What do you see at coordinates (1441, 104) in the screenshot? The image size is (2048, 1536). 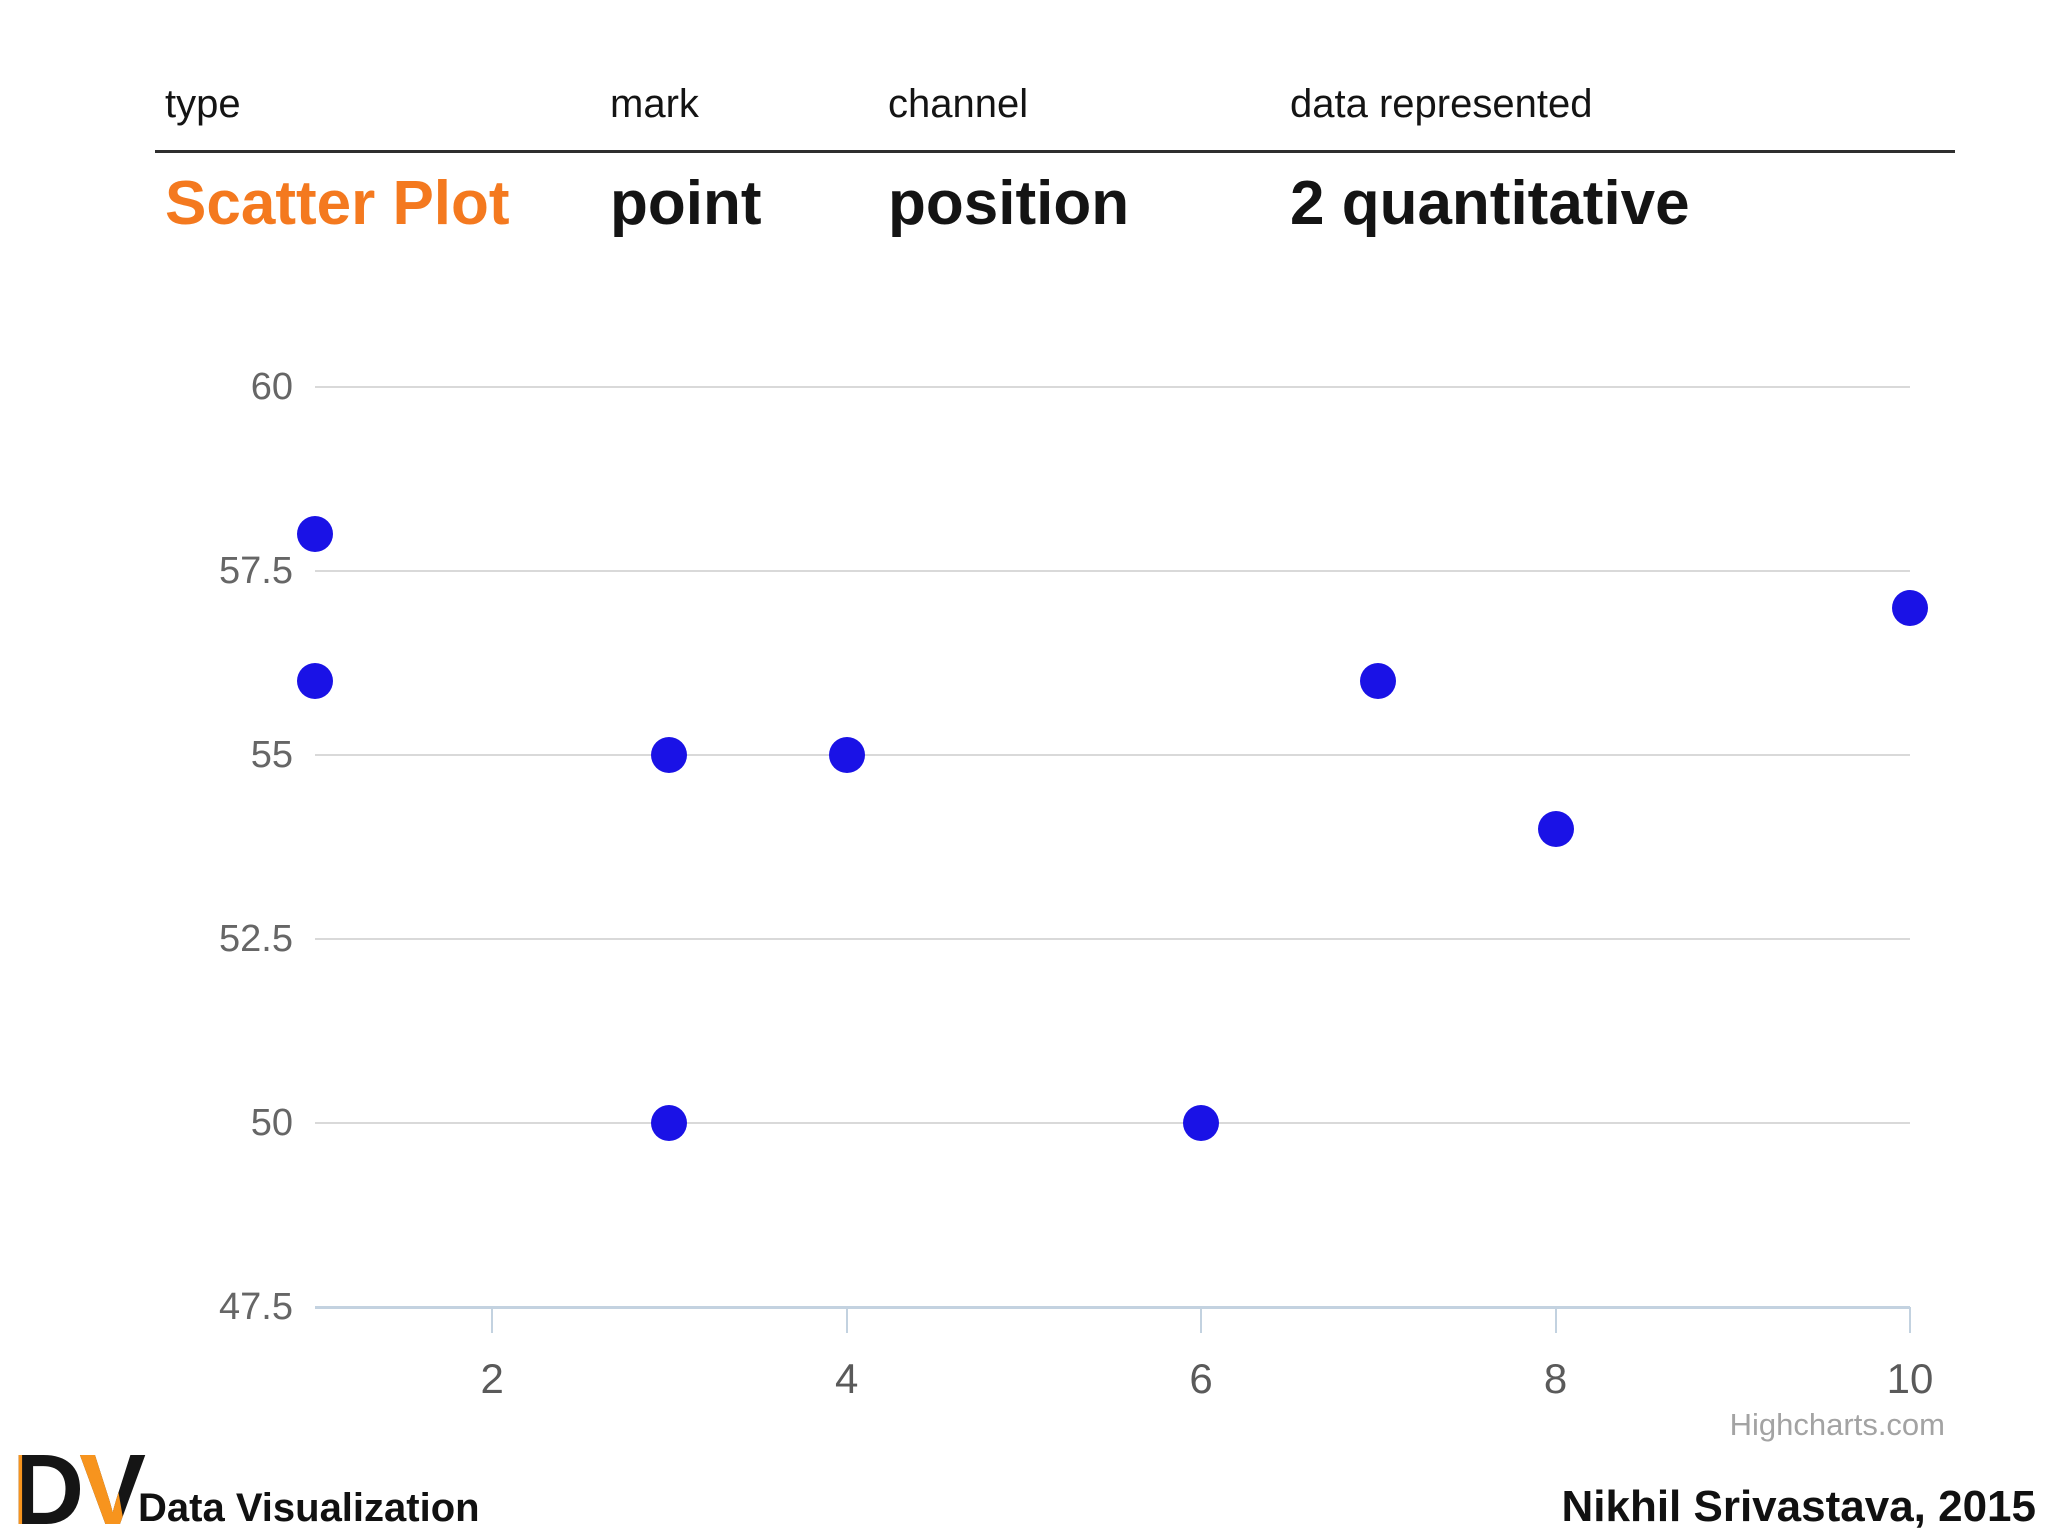 I see `column-header-data-represented: data represented` at bounding box center [1441, 104].